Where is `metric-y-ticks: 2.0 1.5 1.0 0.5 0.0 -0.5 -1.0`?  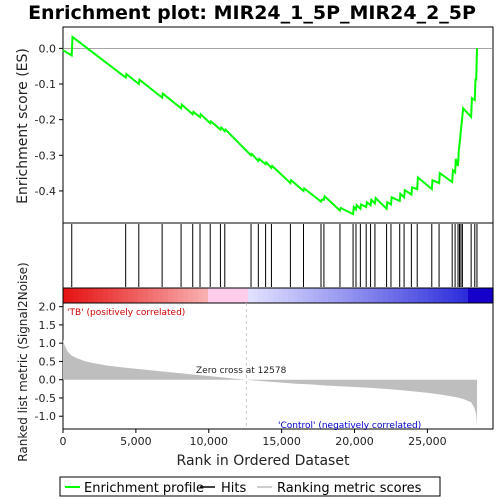
metric-y-ticks: 2.0 1.5 1.0 0.5 0.0 -0.5 -1.0 is located at coordinates (49, 362).